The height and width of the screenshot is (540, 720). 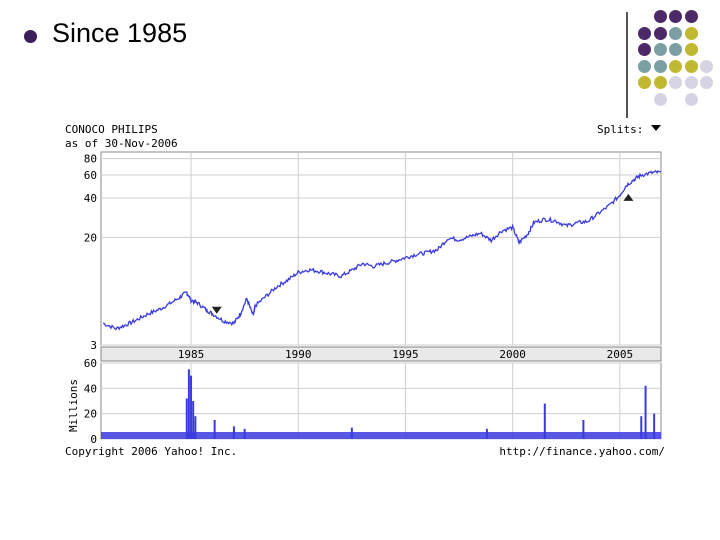 What do you see at coordinates (420, 404) in the screenshot?
I see `volume-bars` at bounding box center [420, 404].